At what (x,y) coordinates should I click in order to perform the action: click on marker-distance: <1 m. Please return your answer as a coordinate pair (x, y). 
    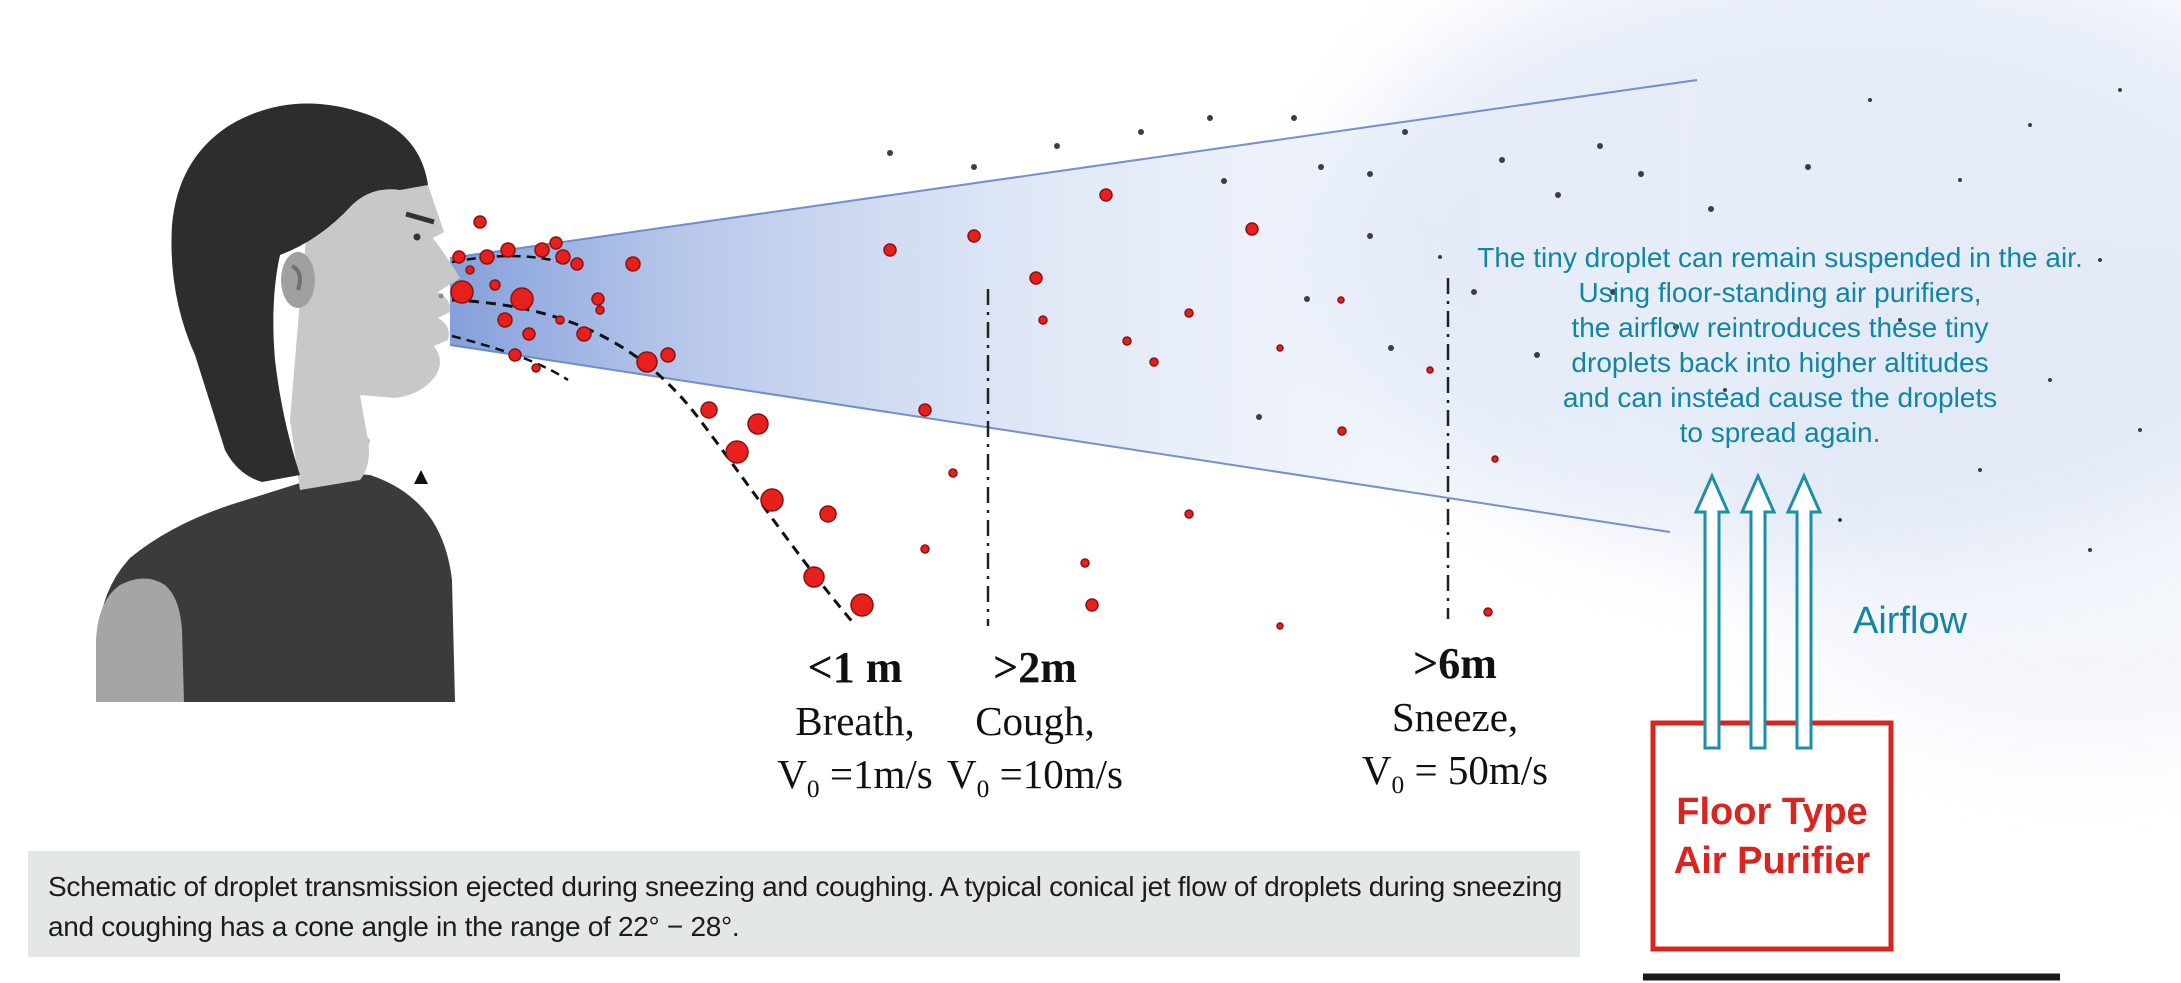
    Looking at the image, I should click on (855, 667).